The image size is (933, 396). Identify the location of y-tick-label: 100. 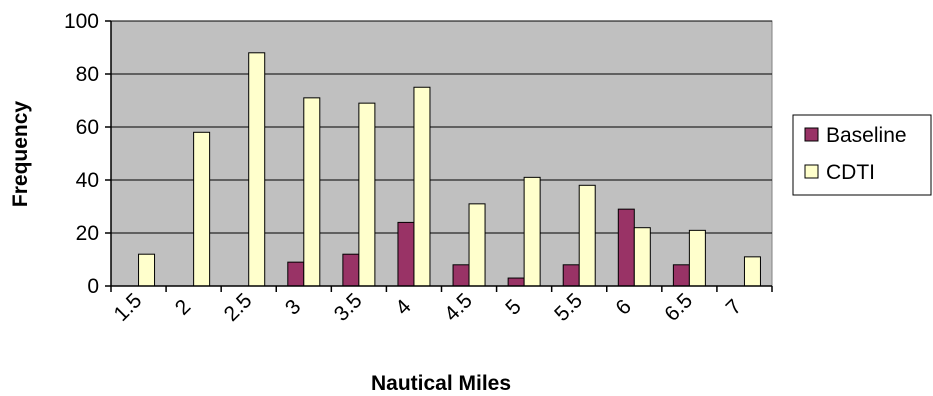
(81, 21).